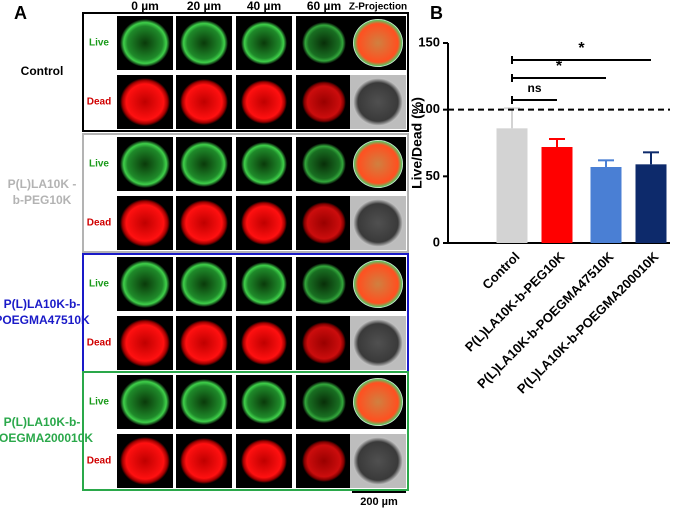 This screenshot has width=685, height=511. What do you see at coordinates (433, 175) in the screenshot?
I see `y-tick-label: 50` at bounding box center [433, 175].